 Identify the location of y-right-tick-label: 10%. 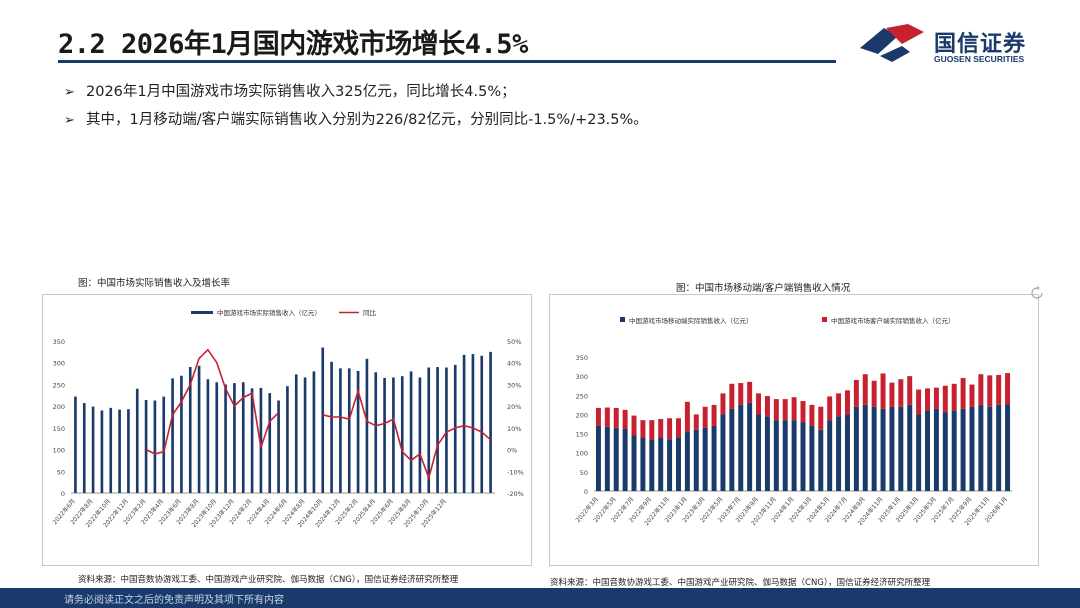
(514, 429).